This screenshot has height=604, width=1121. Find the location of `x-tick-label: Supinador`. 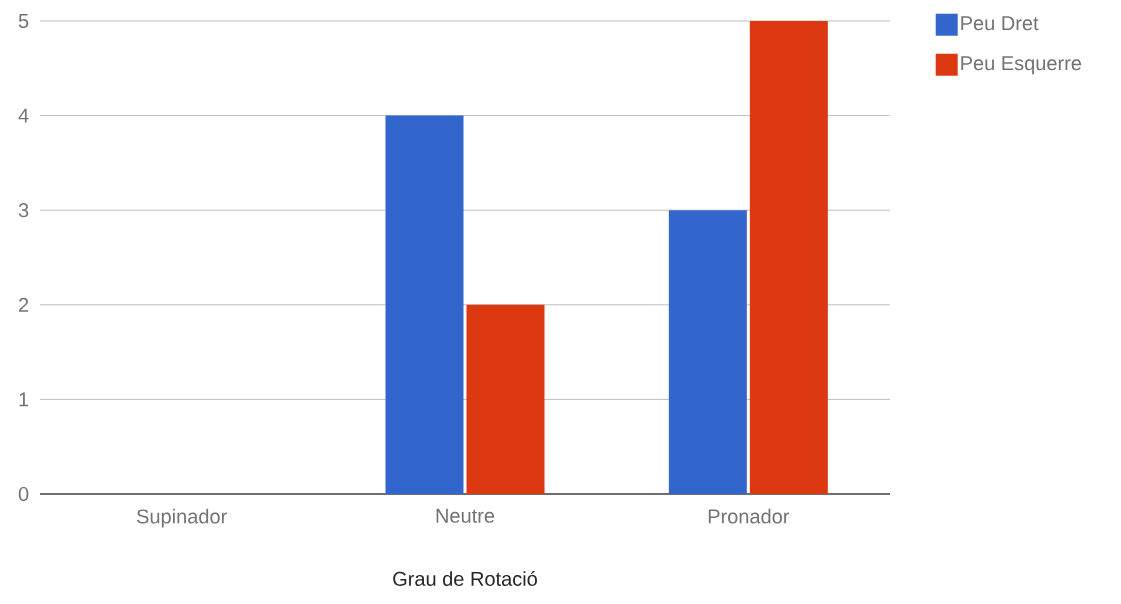

x-tick-label: Supinador is located at coordinates (181, 518).